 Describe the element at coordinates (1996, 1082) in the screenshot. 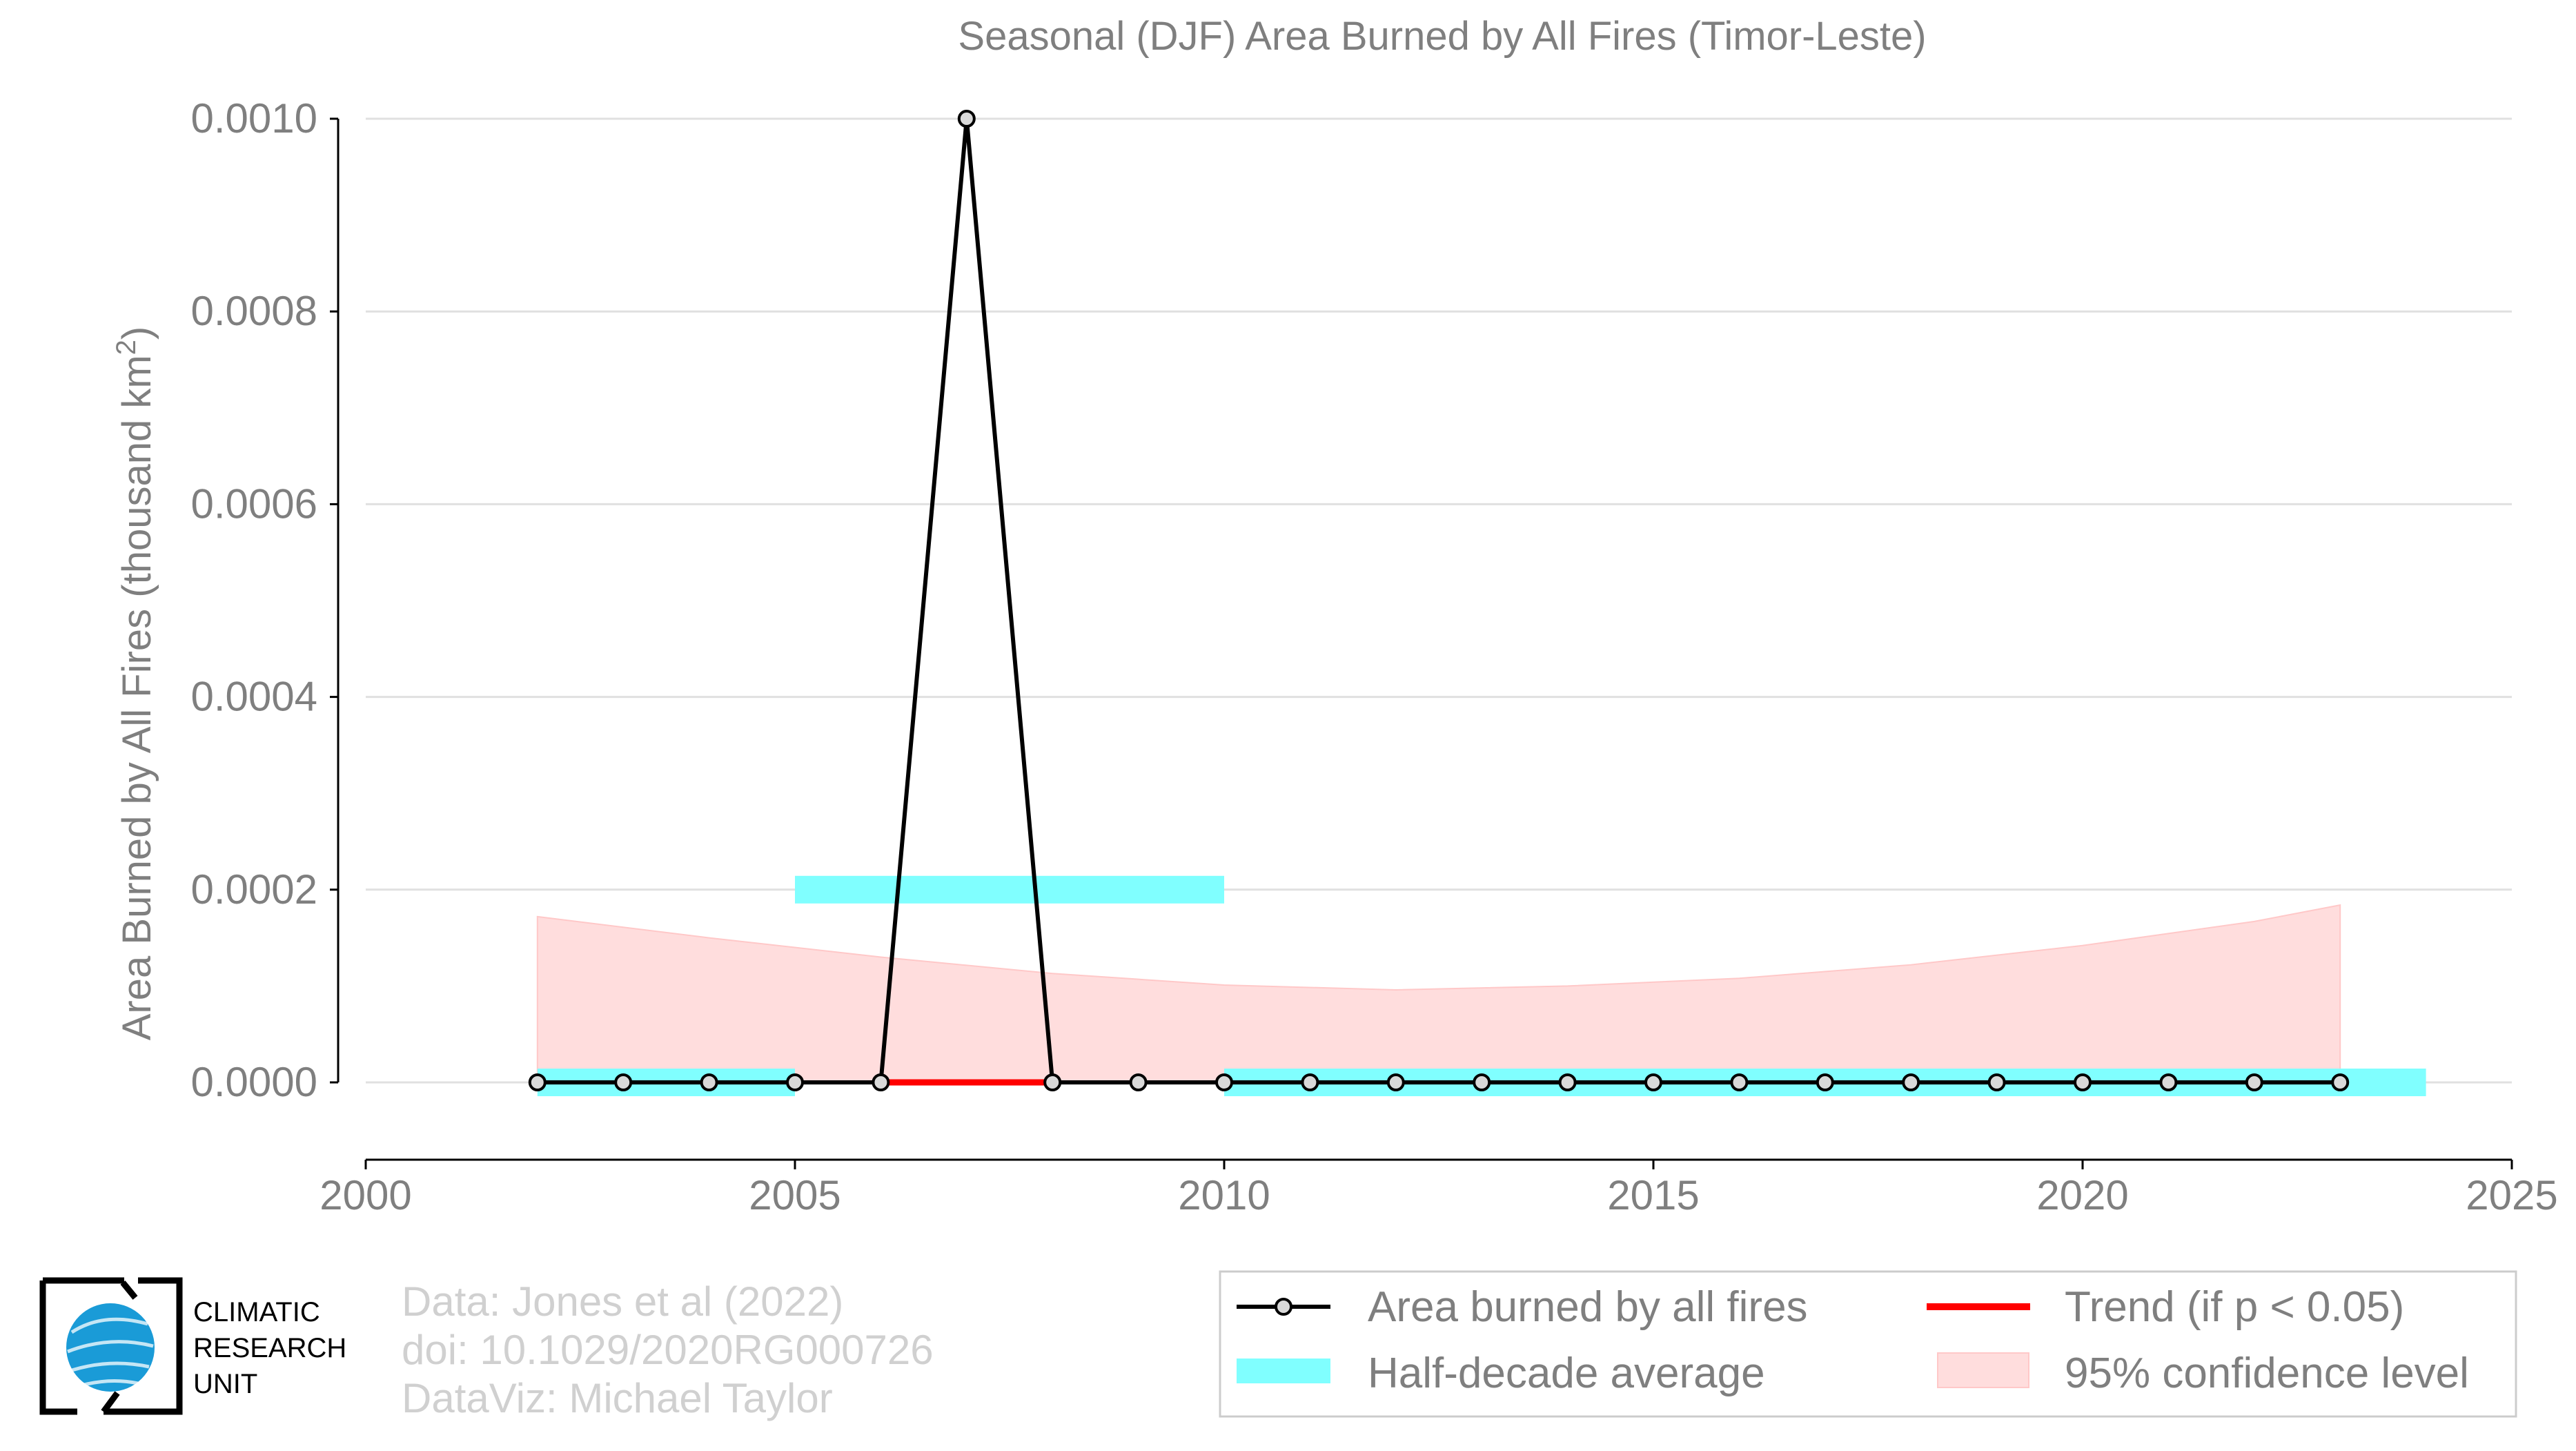

I see `data-point-2019` at that location.